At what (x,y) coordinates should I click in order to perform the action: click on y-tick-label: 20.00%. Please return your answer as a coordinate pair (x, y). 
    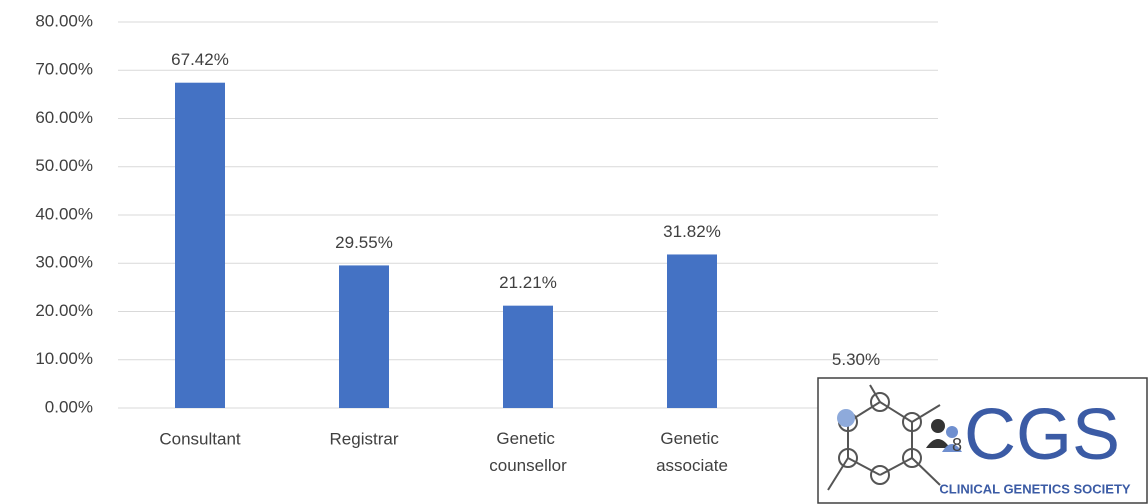
    Looking at the image, I should click on (64, 310).